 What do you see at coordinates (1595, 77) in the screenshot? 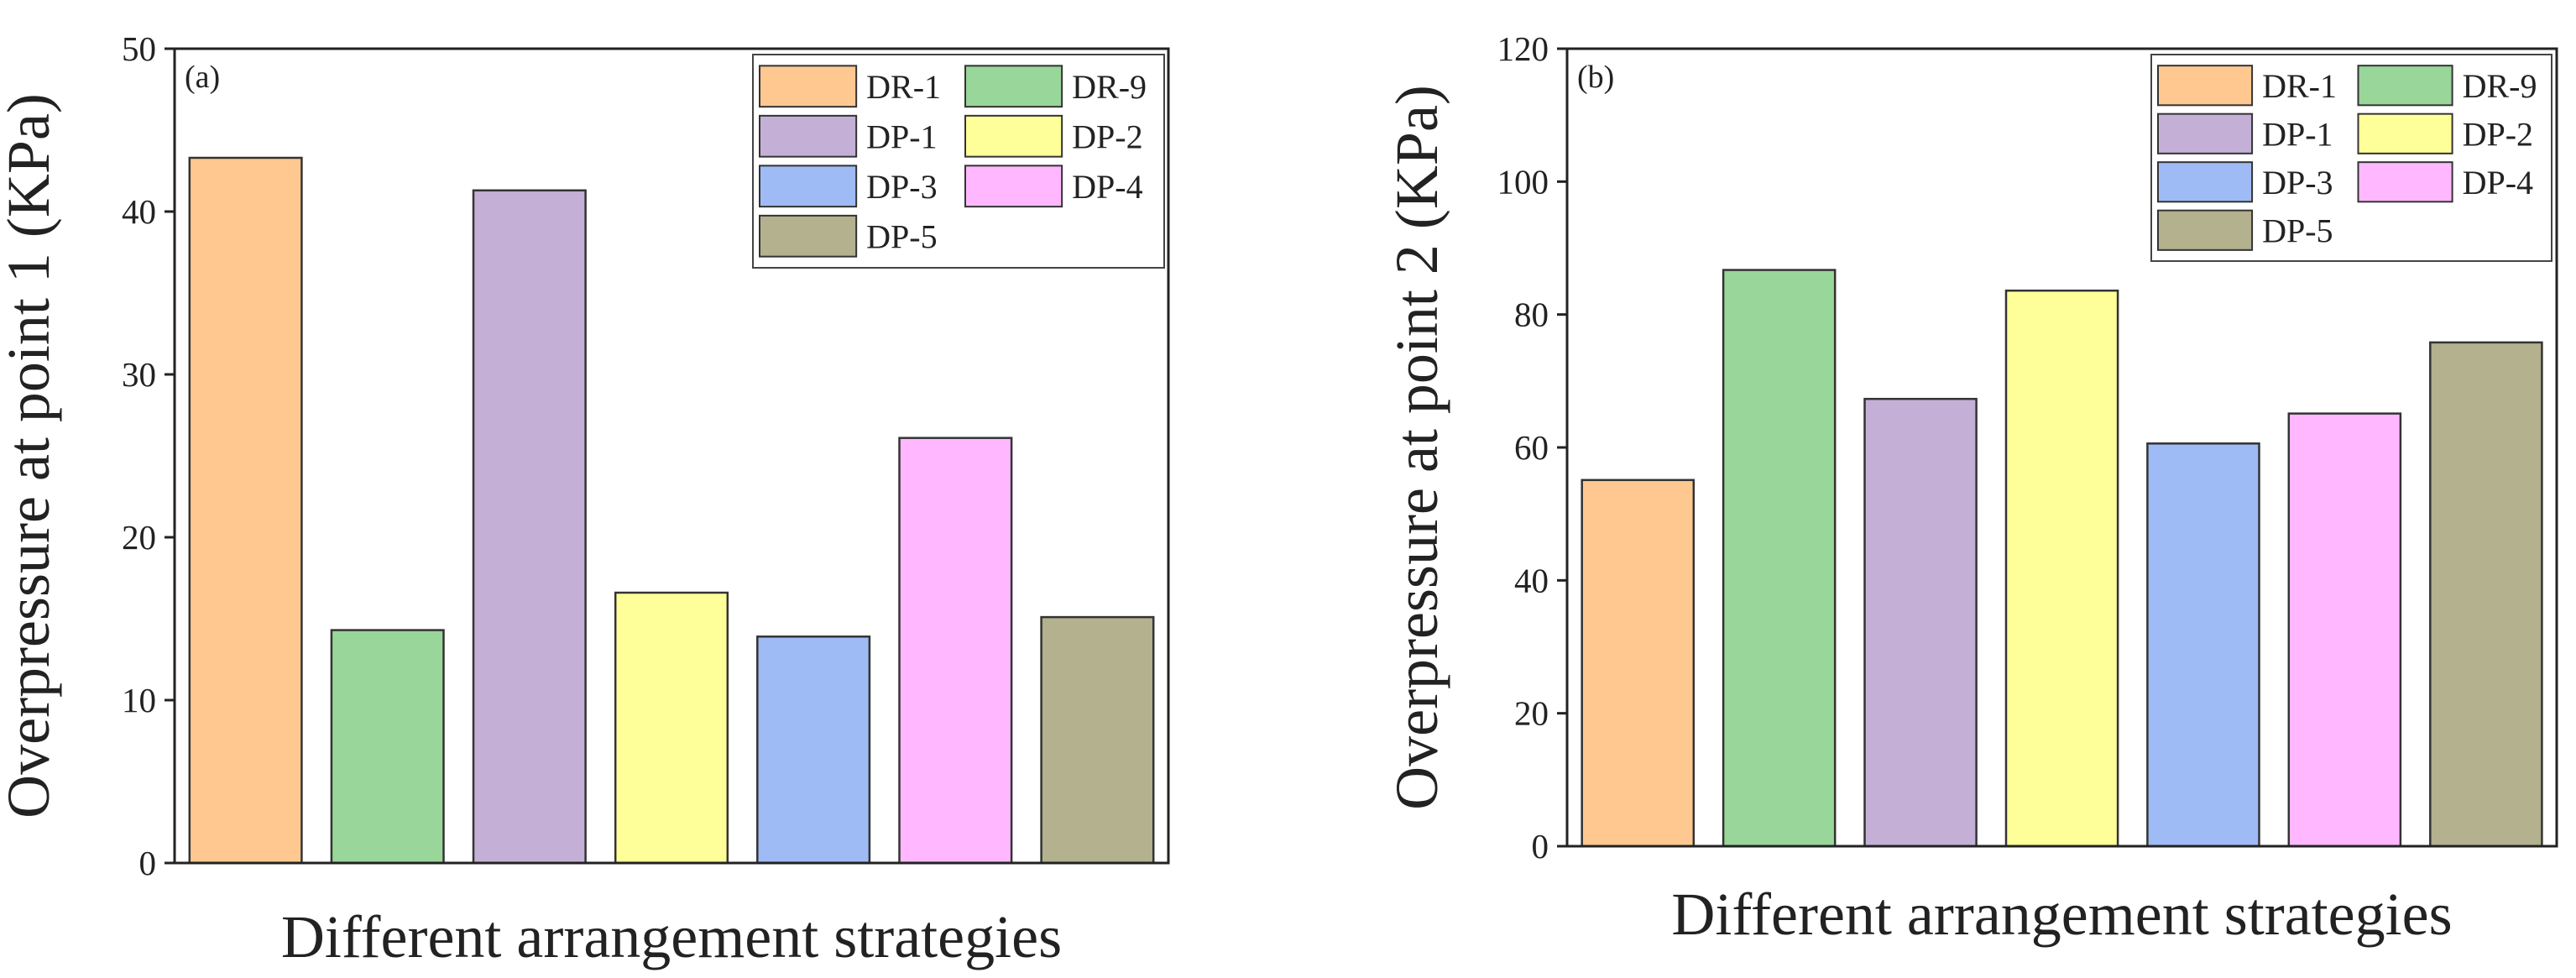
I see `panel-label: (b)` at bounding box center [1595, 77].